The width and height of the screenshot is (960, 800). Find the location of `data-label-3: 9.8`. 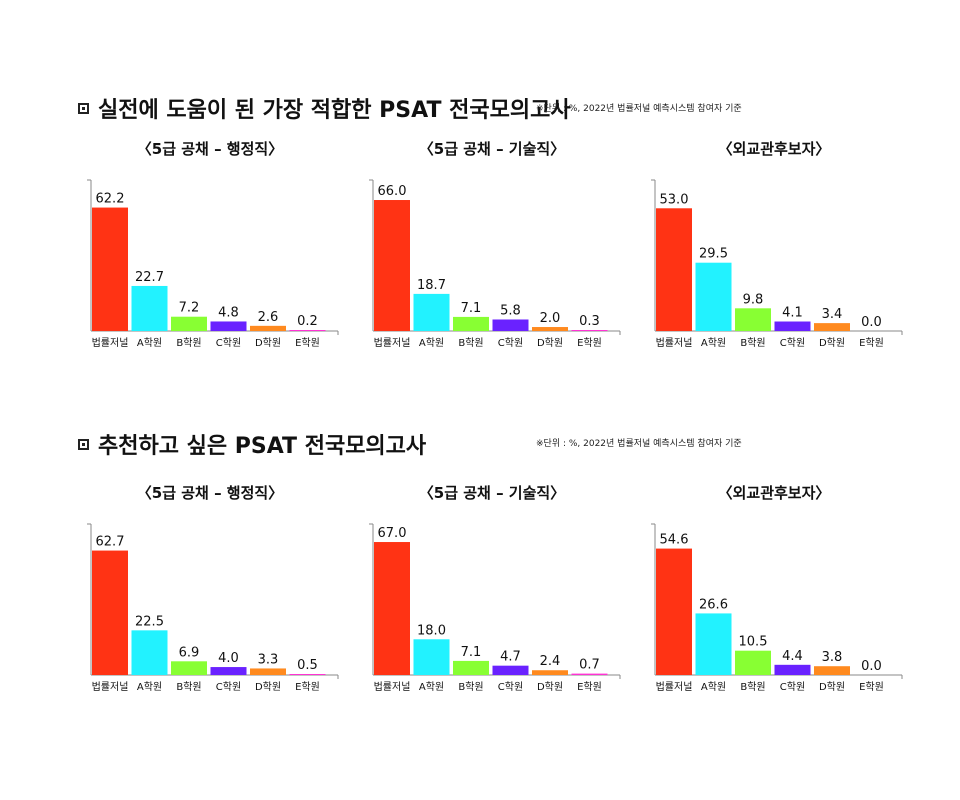

data-label-3: 9.8 is located at coordinates (753, 299).